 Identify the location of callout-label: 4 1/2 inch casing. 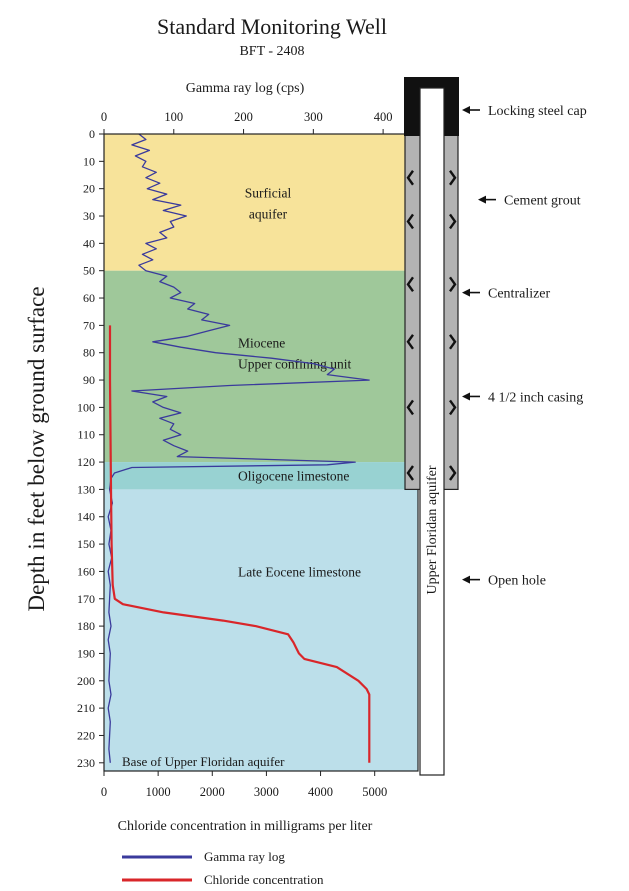
(535, 397).